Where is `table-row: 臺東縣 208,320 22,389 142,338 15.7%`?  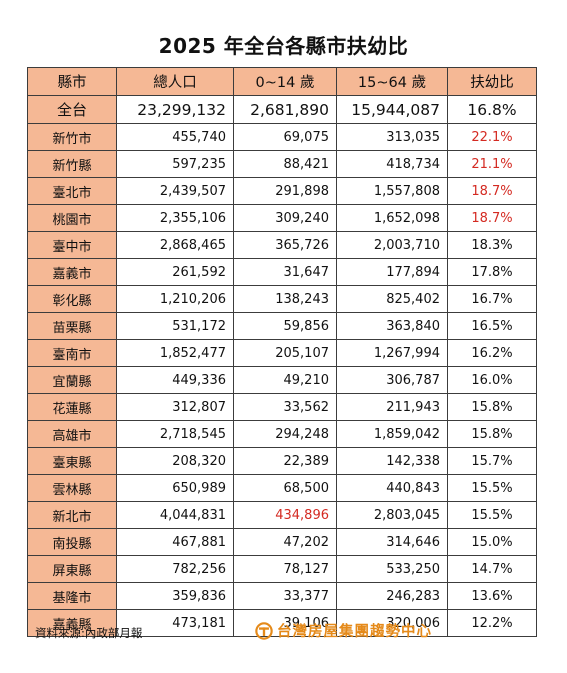
table-row: 臺東縣 208,320 22,389 142,338 15.7% is located at coordinates (282, 461).